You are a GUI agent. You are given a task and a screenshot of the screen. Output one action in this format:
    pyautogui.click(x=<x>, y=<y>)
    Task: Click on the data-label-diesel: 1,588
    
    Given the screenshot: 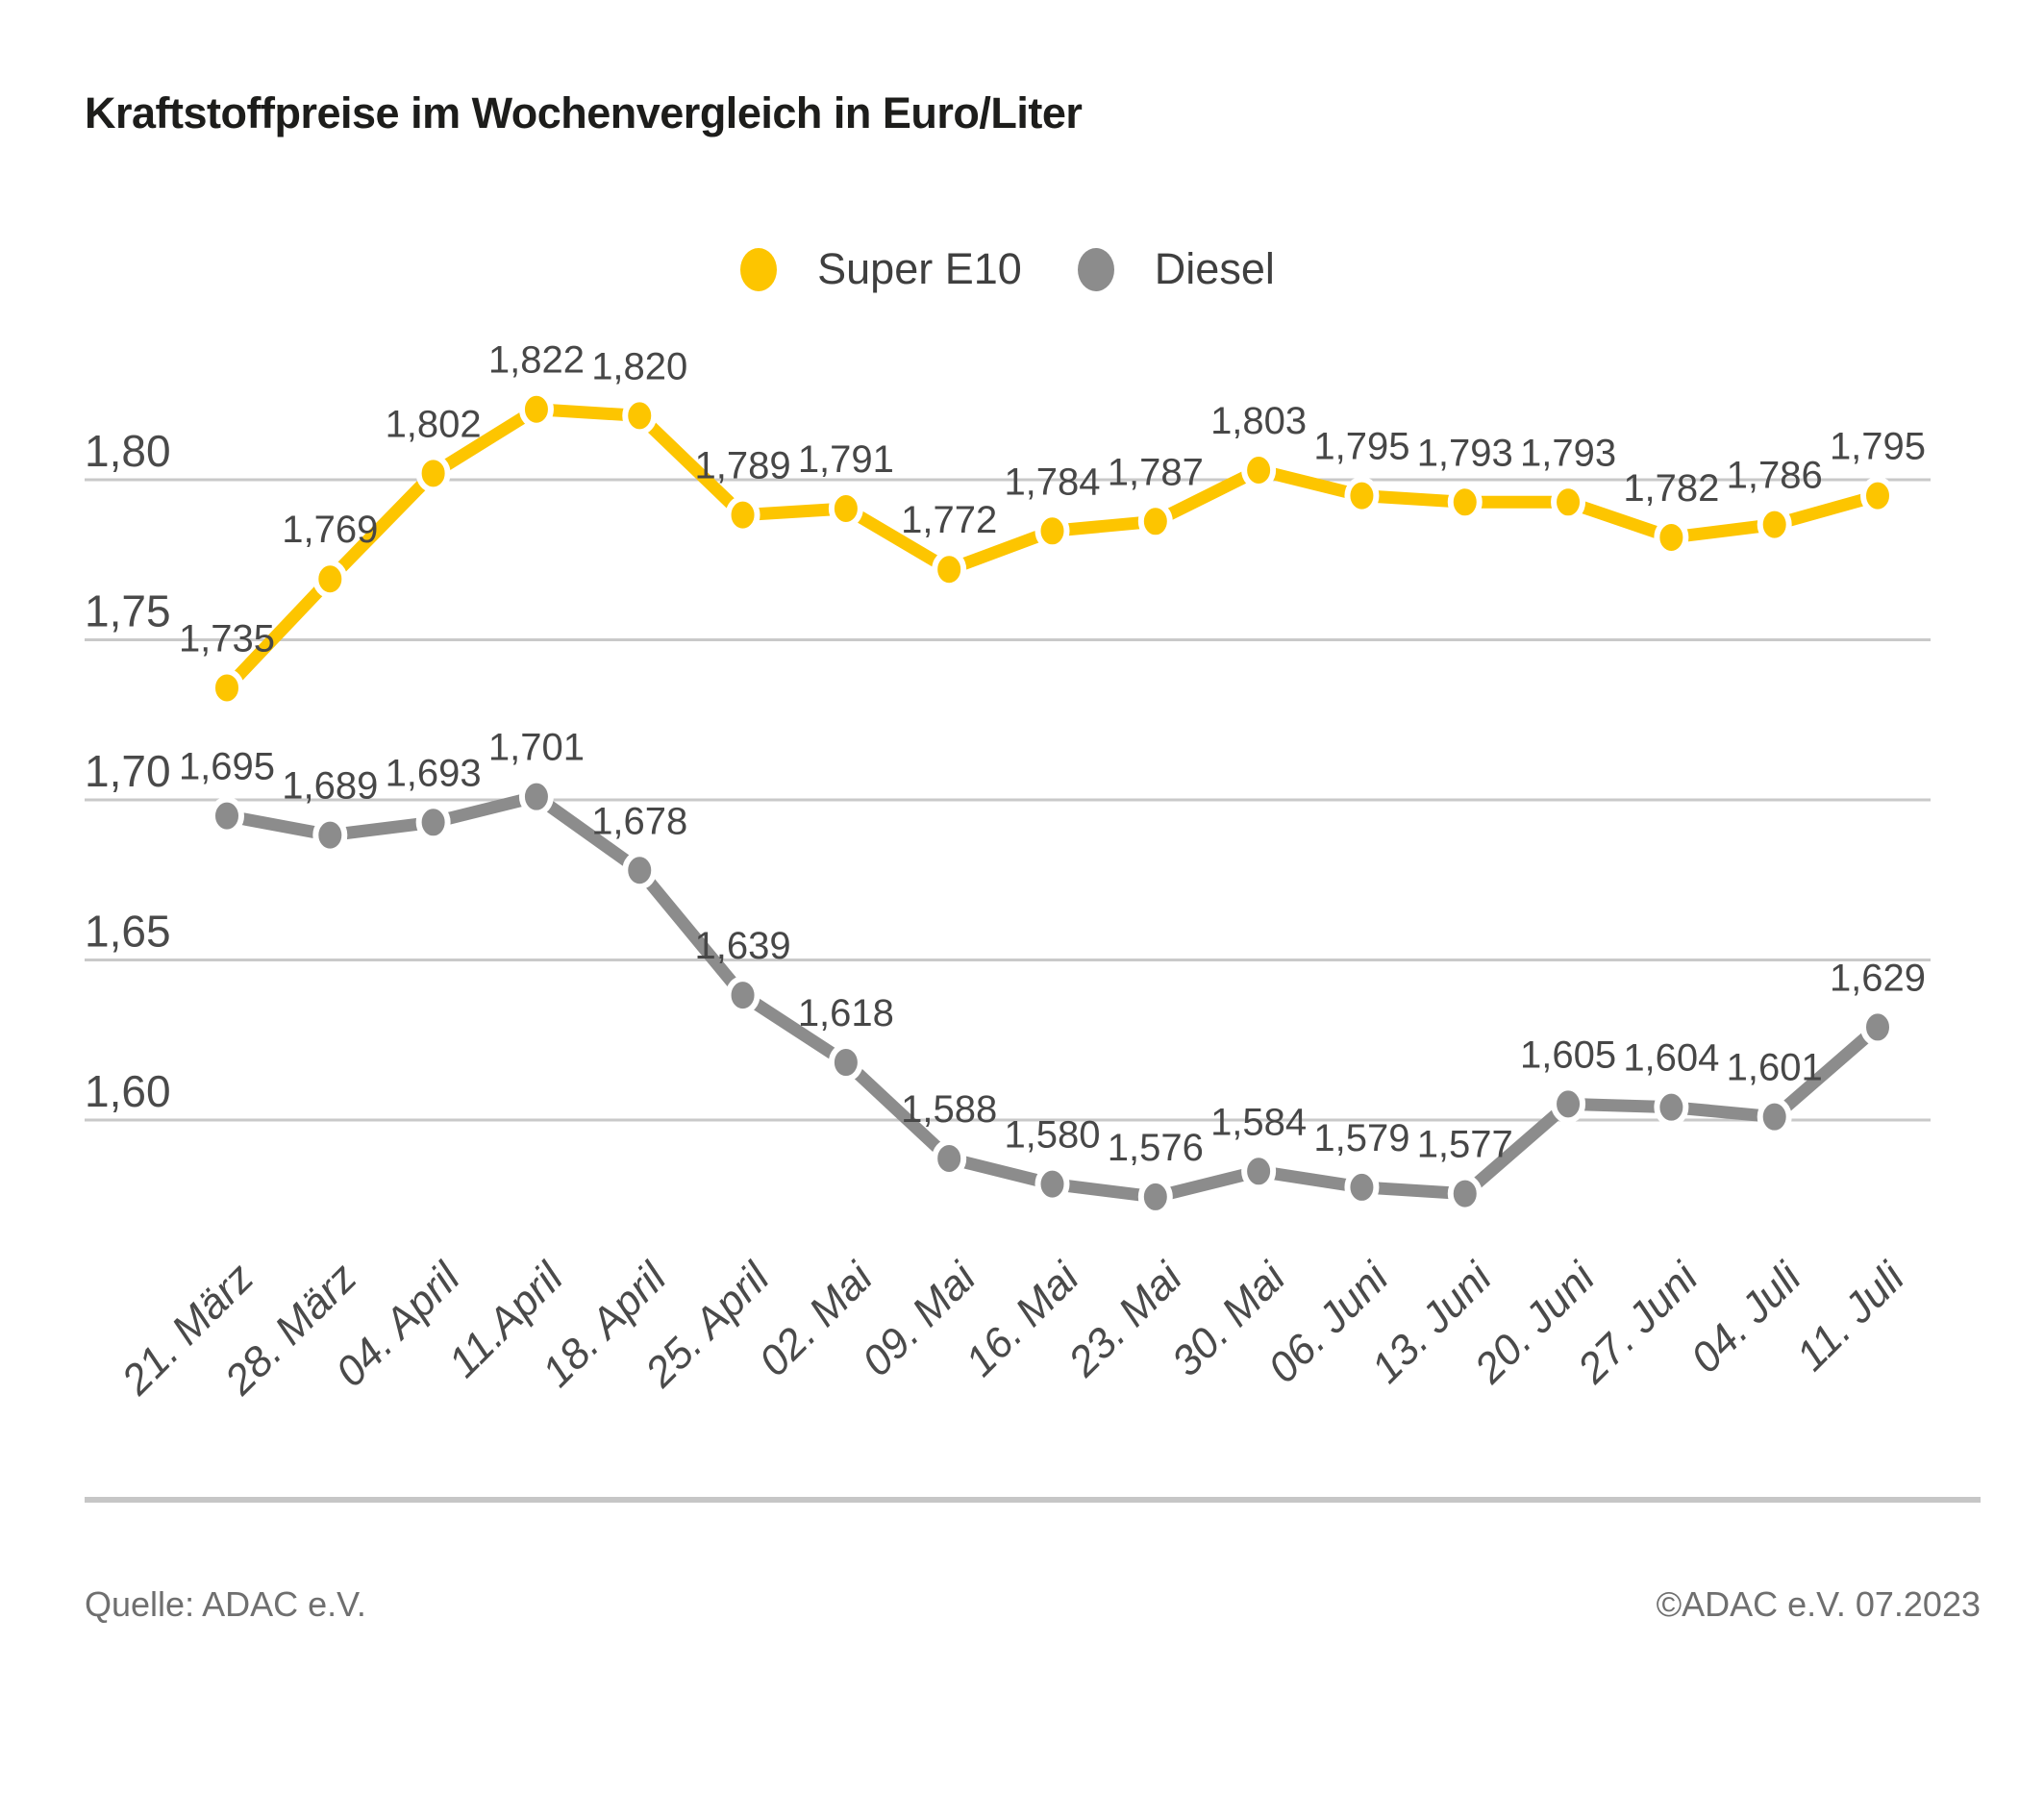 What is the action you would take?
    pyautogui.click(x=949, y=1109)
    